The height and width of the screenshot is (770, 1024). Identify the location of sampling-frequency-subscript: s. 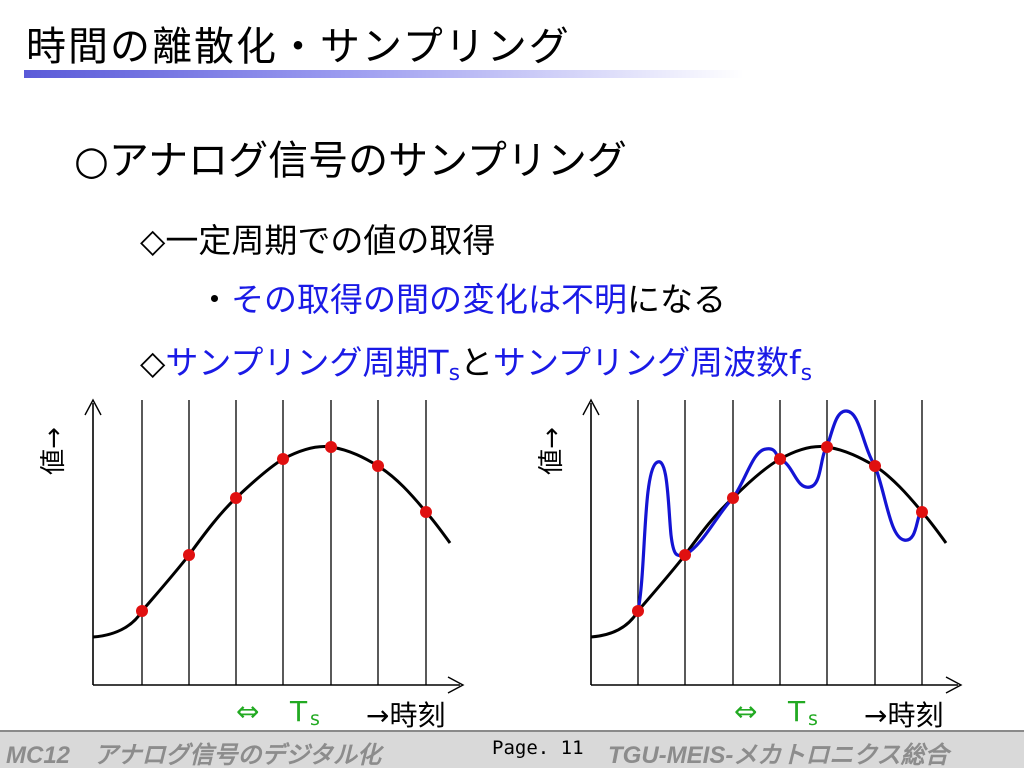
(806, 373).